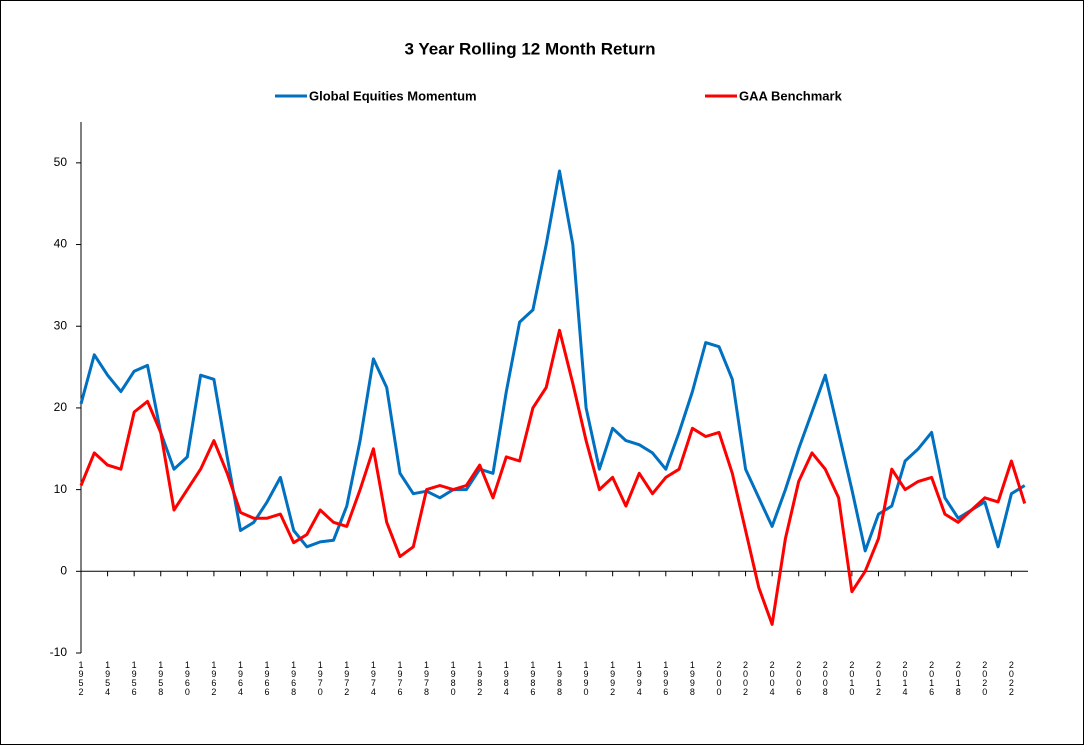 The image size is (1085, 746). What do you see at coordinates (320, 678) in the screenshot?
I see `x-tick-label: 1970` at bounding box center [320, 678].